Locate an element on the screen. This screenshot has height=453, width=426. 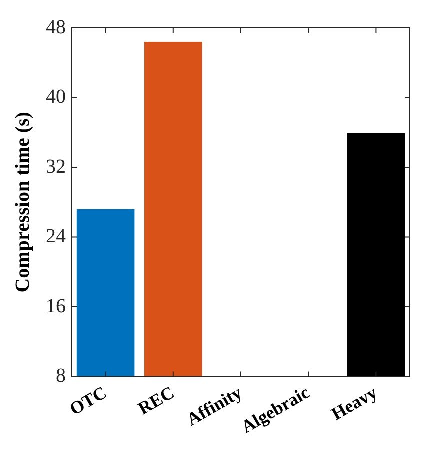
x-tick-label: REC is located at coordinates (156, 400).